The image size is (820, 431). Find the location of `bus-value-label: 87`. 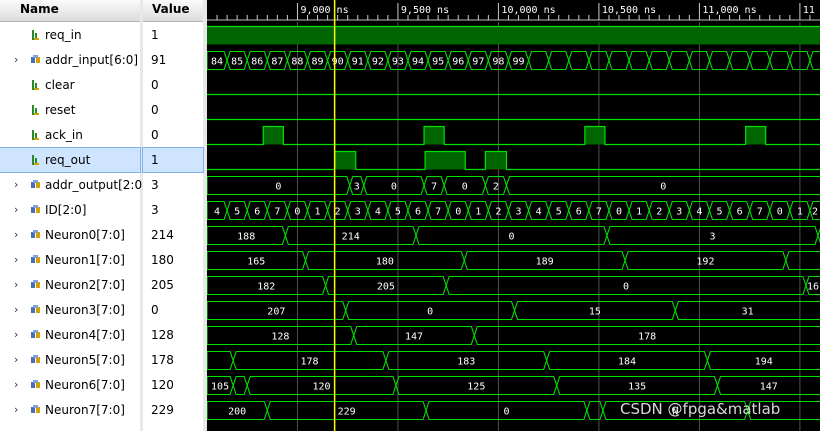

bus-value-label: 87 is located at coordinates (277, 62).